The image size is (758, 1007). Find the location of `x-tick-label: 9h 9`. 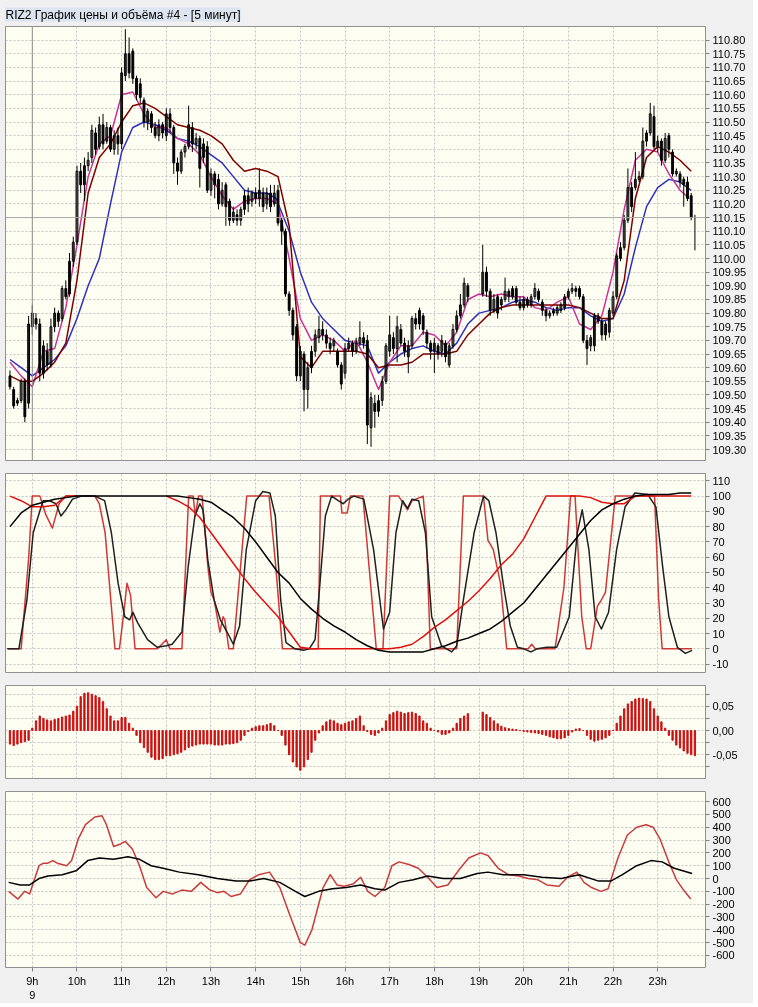

x-tick-label: 9h 9 is located at coordinates (32, 987).